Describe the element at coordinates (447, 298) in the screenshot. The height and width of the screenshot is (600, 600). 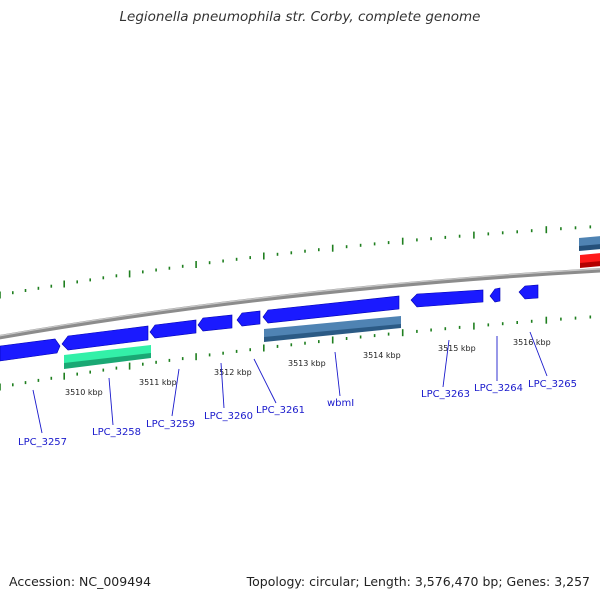
I see `gene-lpc-3263-arrow` at that location.